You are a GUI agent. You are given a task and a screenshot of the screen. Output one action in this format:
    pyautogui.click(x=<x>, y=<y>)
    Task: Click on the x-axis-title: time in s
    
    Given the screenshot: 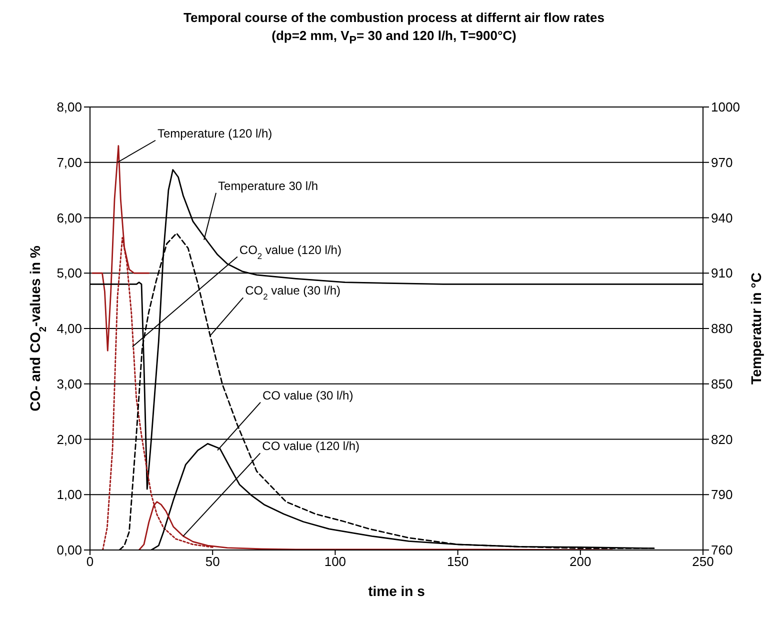 What is the action you would take?
    pyautogui.click(x=397, y=591)
    